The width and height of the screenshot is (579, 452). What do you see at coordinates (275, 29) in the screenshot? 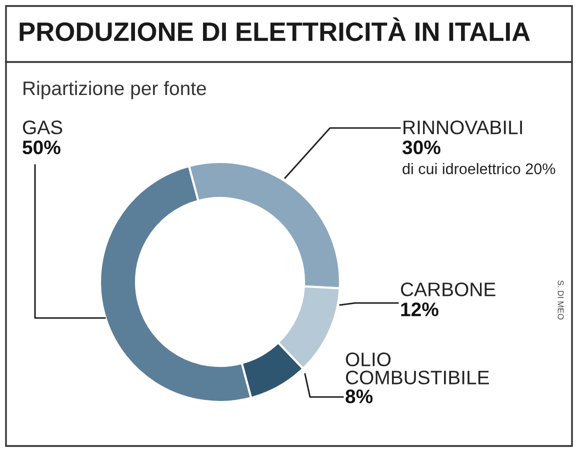
I see `chart-title: PRODUZIONE DI ELETTRICITÀ IN ITALIA` at bounding box center [275, 29].